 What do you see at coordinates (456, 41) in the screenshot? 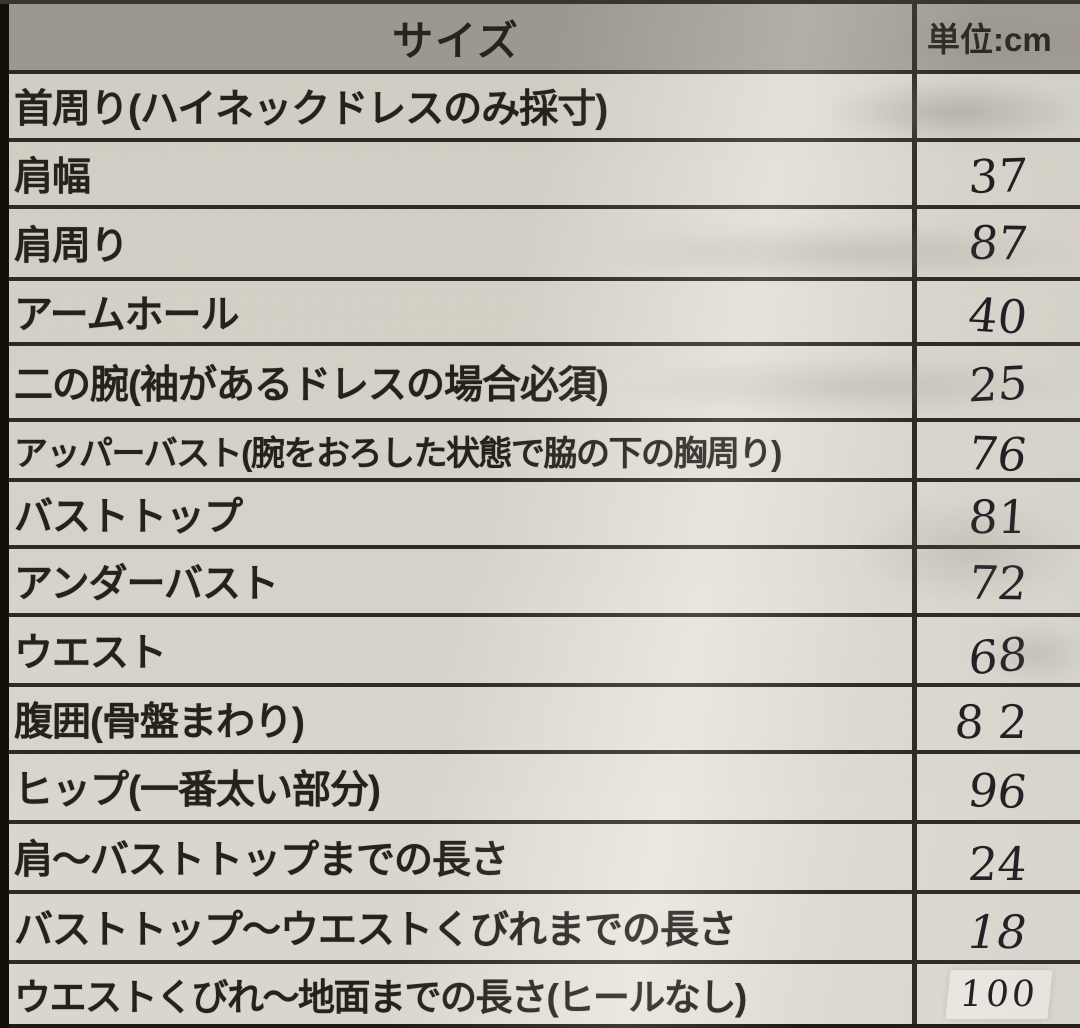
I see `column-header-size: サイズ` at bounding box center [456, 41].